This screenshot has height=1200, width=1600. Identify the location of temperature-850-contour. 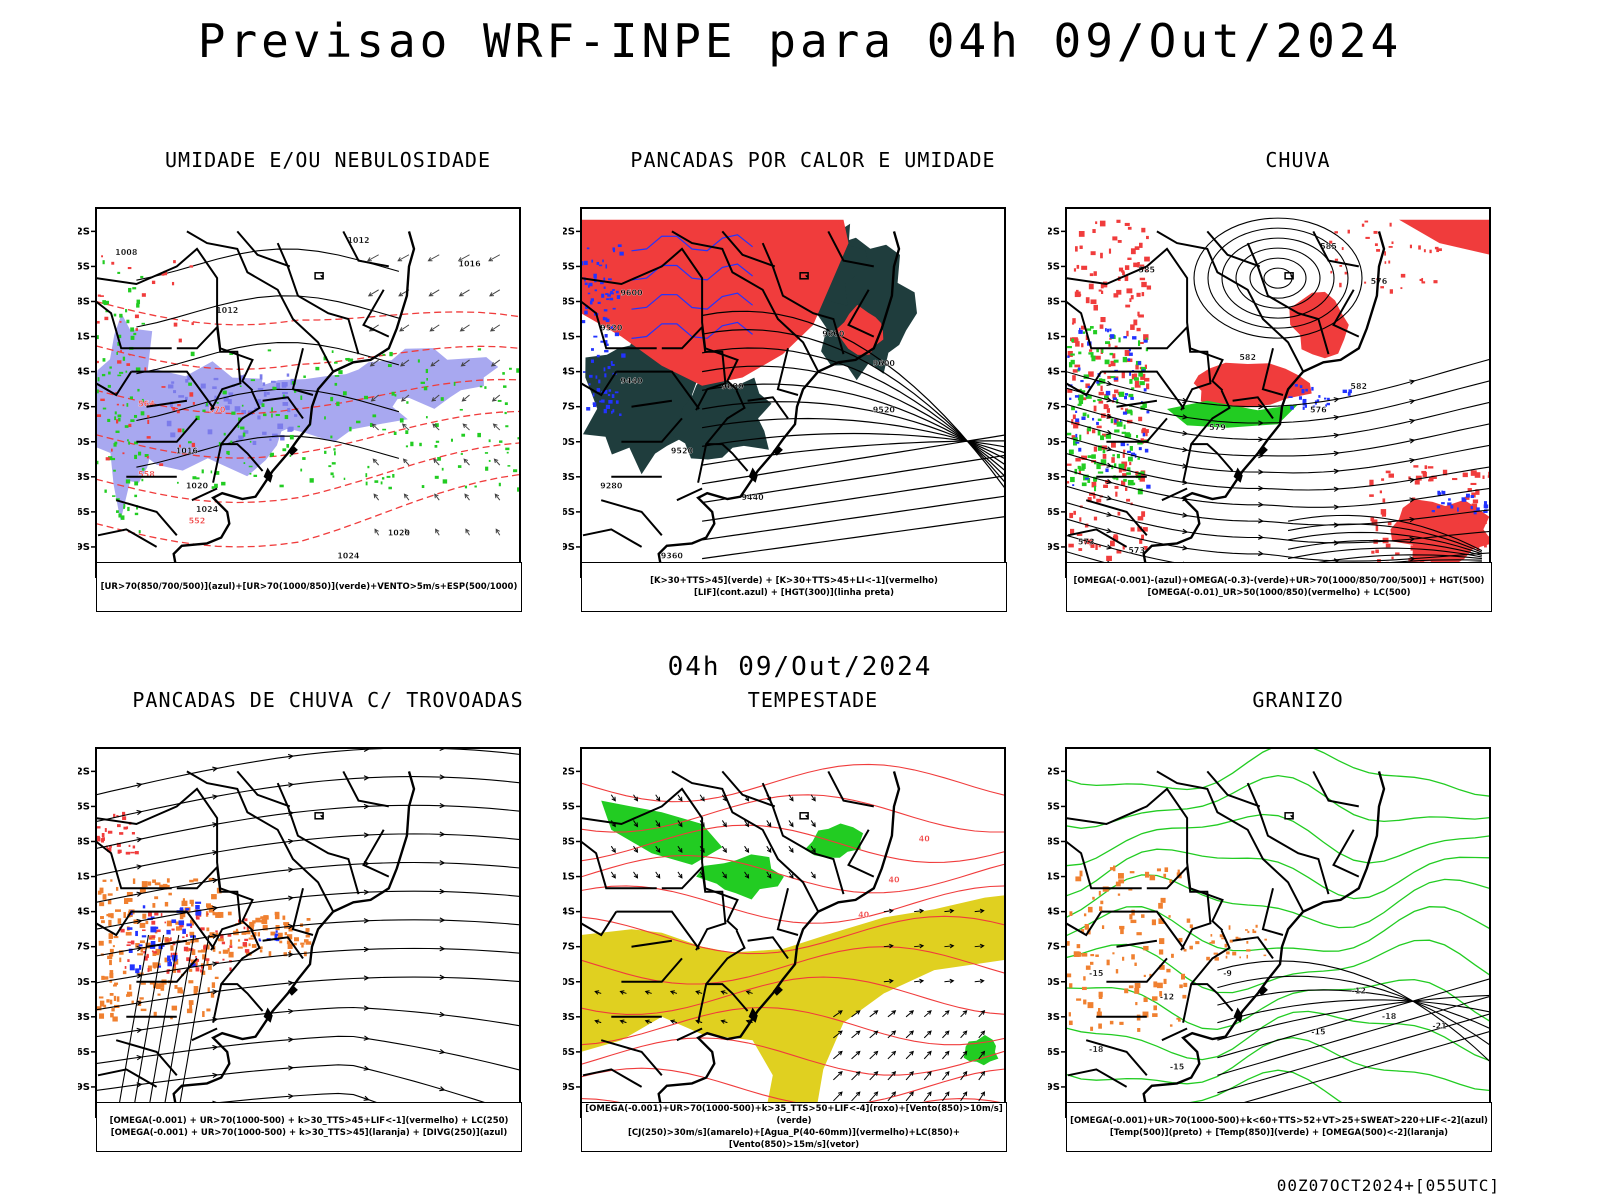
(1278, 1064).